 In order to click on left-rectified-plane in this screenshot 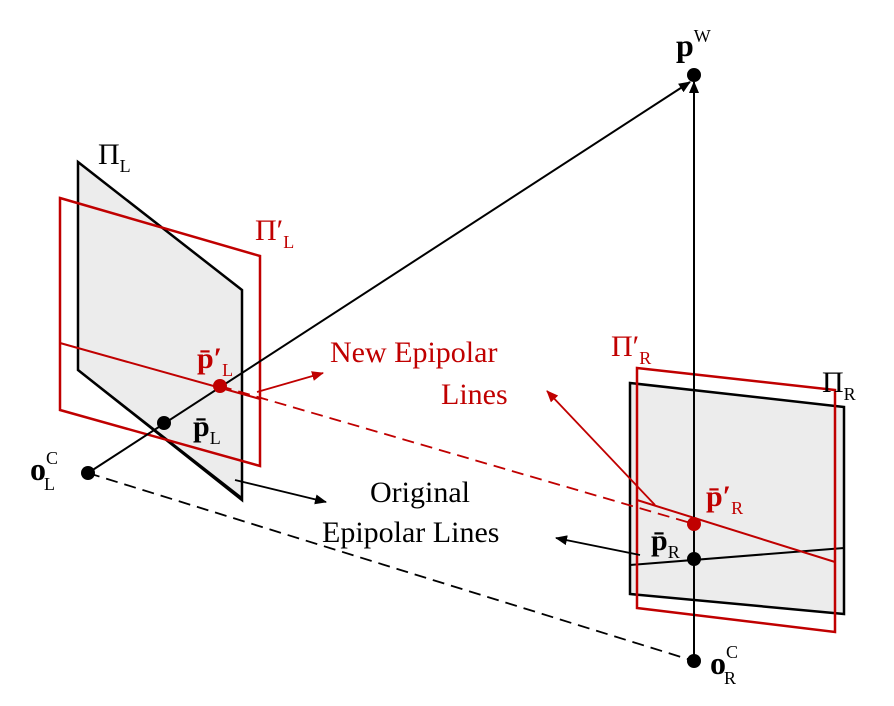, I will do `click(160, 332)`.